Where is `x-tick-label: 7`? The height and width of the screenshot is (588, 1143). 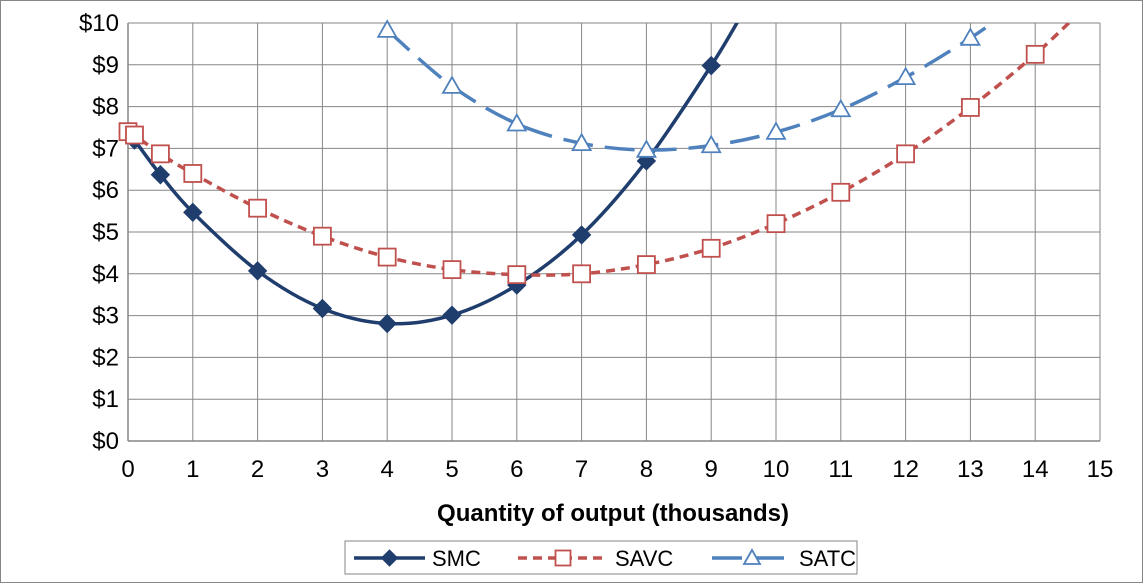
x-tick-label: 7 is located at coordinates (581, 469).